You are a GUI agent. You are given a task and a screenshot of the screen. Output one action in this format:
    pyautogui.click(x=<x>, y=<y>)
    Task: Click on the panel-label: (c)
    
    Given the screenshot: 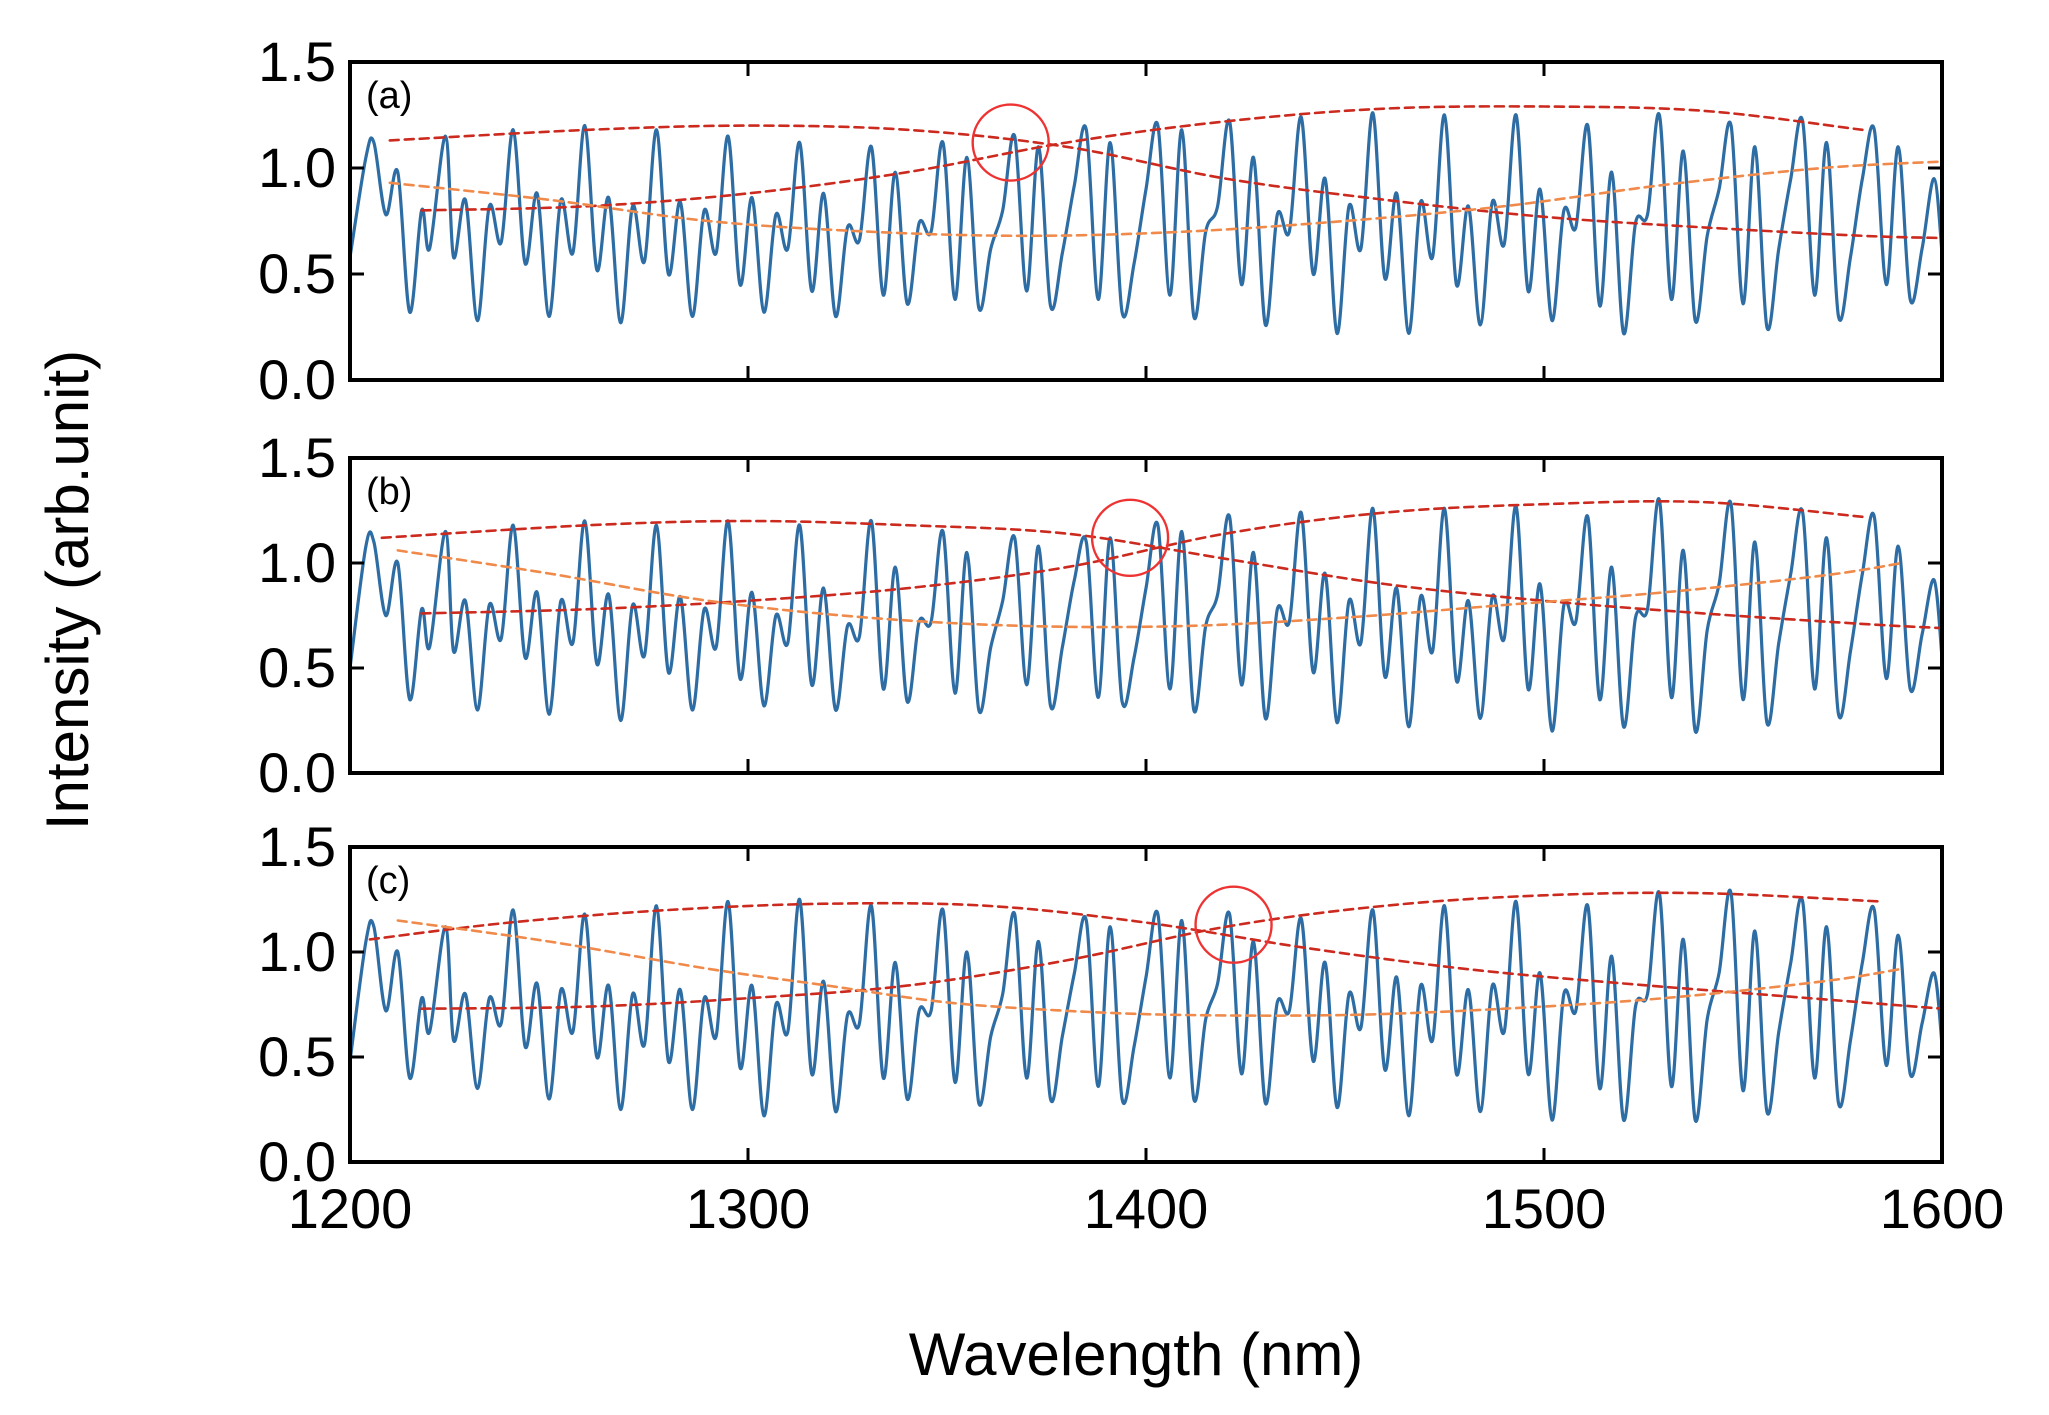 What is the action you would take?
    pyautogui.click(x=388, y=881)
    